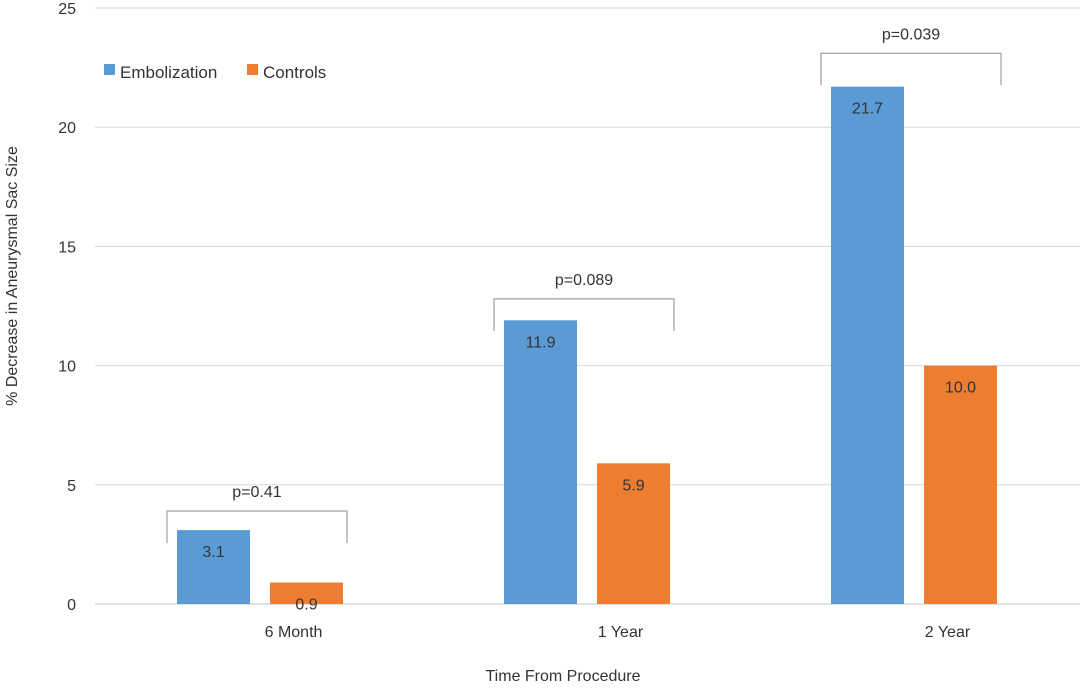  I want to click on legend-swatch-controls, so click(252, 69).